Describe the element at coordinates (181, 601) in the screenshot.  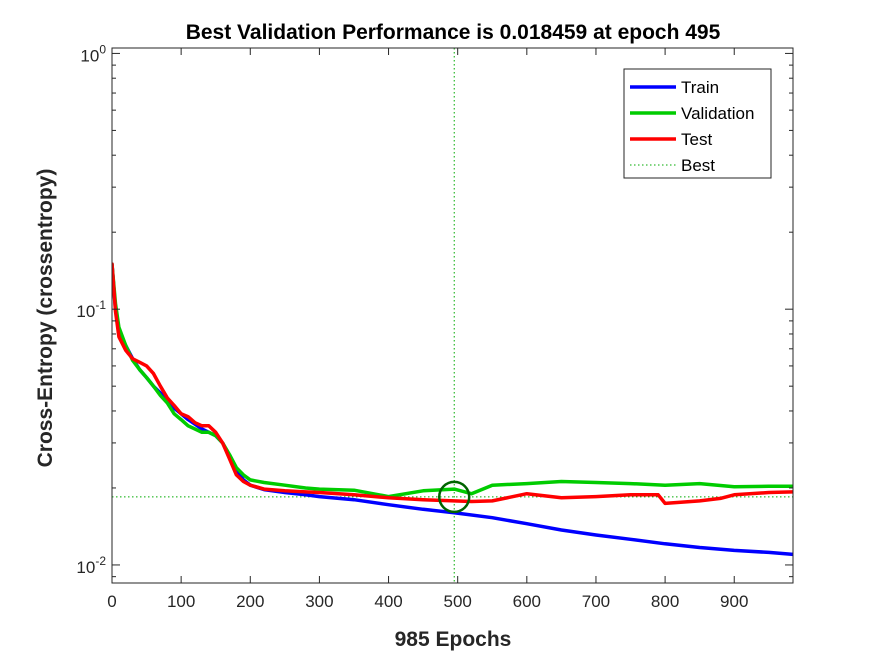
I see `x-tick-label: 100` at that location.